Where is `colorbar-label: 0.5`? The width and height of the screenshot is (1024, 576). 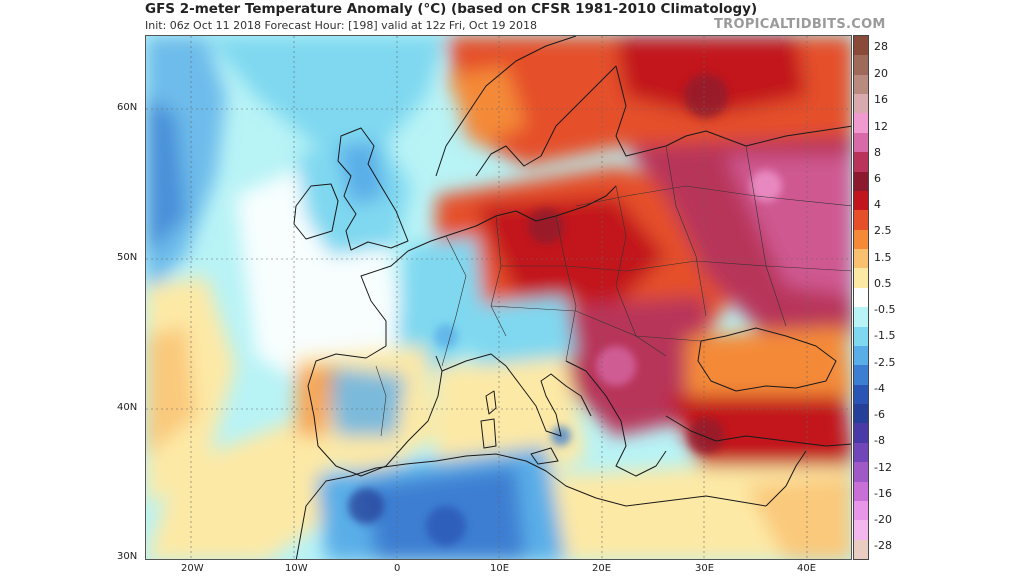 colorbar-label: 0.5 is located at coordinates (883, 283).